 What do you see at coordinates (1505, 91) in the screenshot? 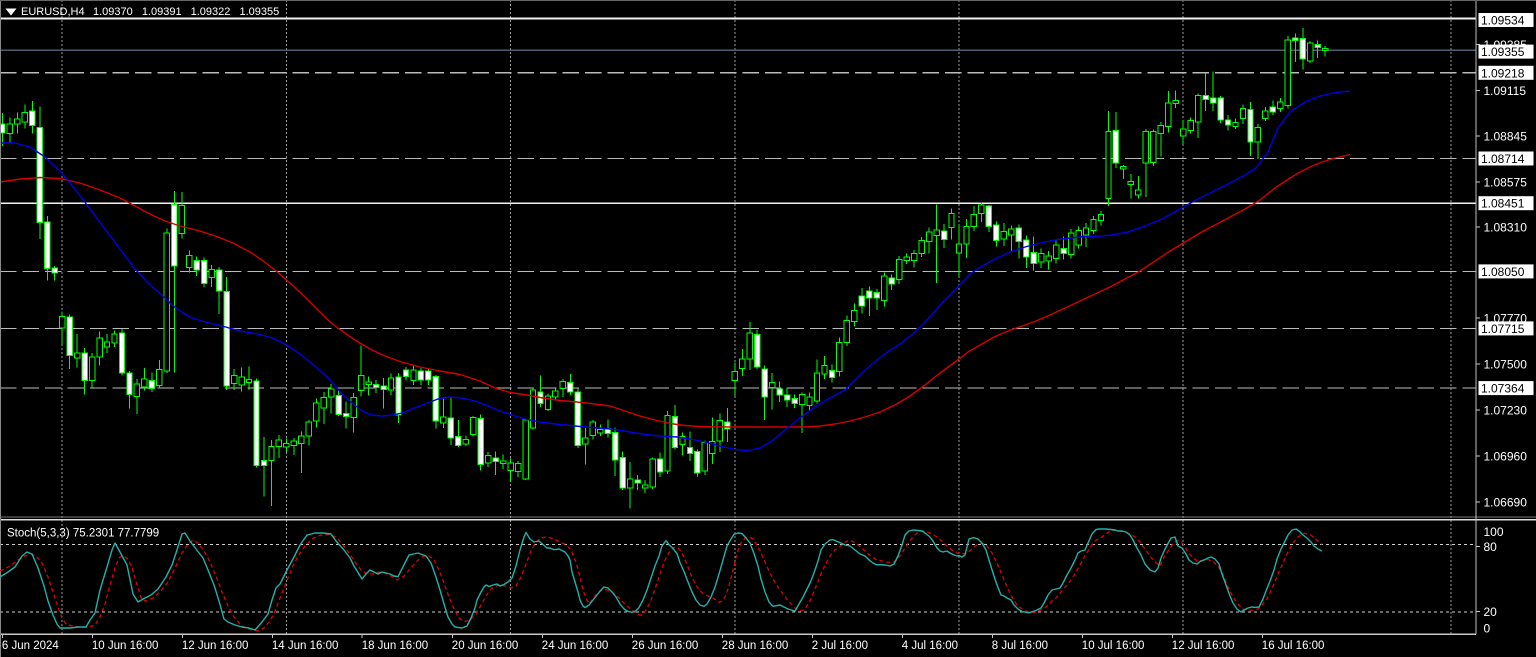
I see `svg-text: 1.09115` at bounding box center [1505, 91].